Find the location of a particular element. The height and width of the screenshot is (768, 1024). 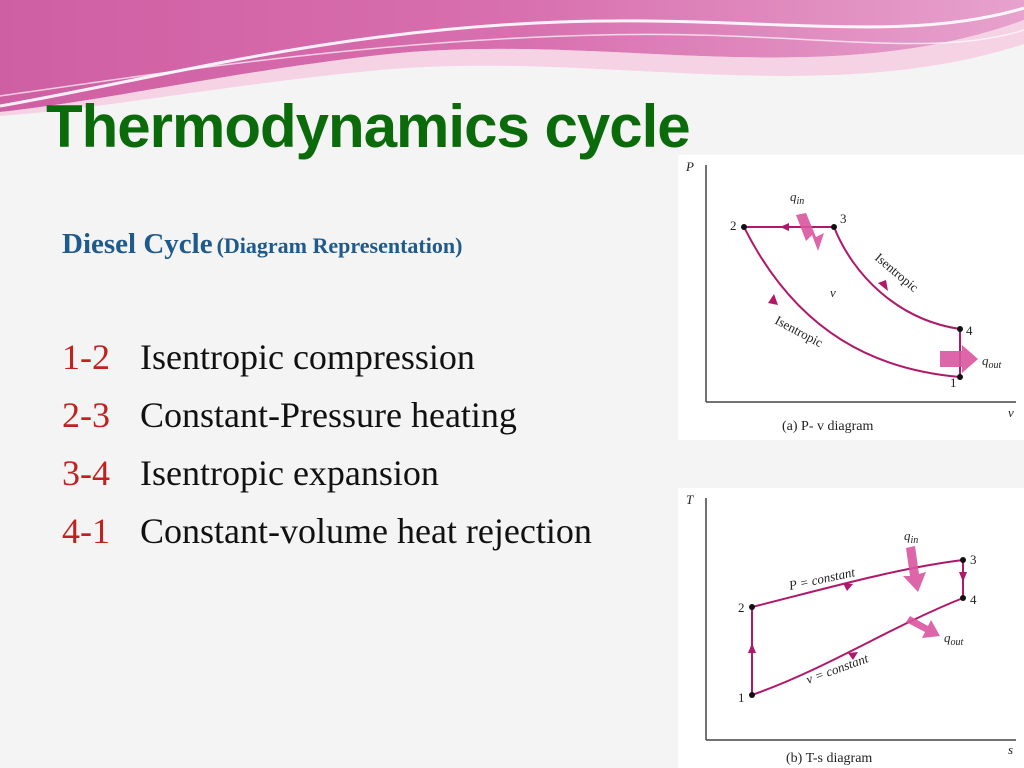

pv-center-label: v is located at coordinates (833, 292).